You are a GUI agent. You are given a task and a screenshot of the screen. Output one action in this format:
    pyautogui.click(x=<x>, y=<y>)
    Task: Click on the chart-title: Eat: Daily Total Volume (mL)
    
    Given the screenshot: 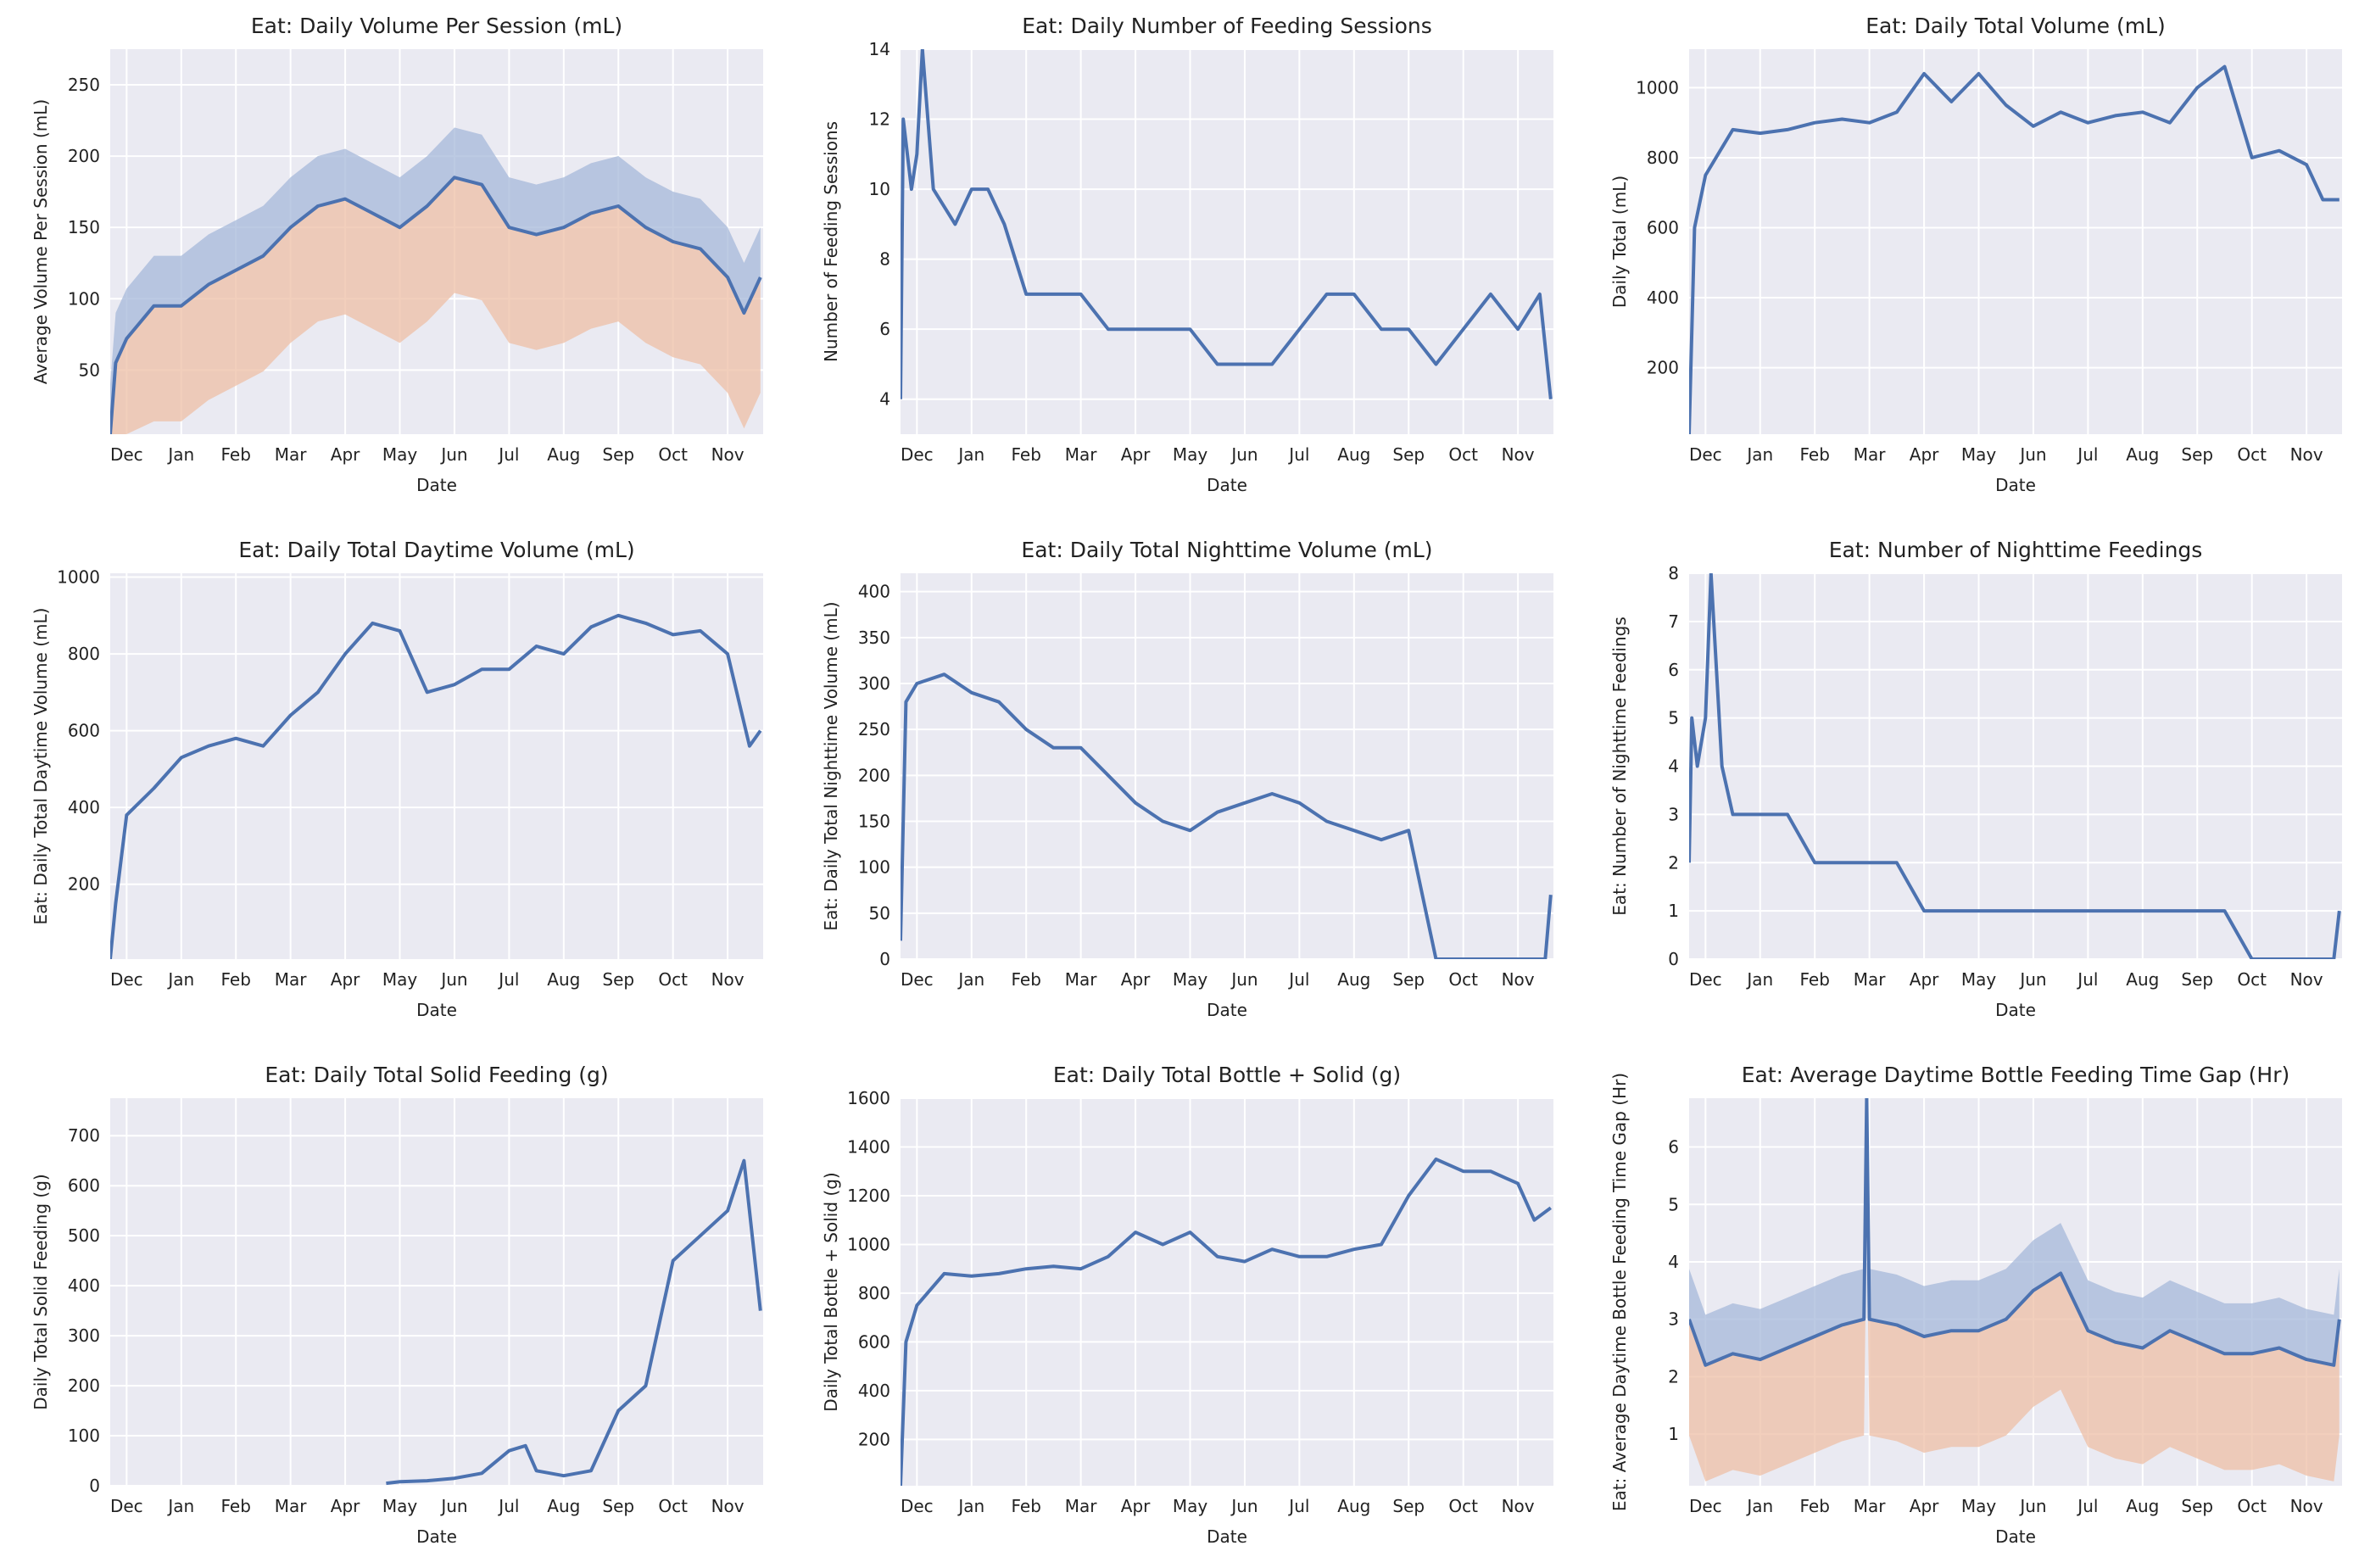 What is the action you would take?
    pyautogui.click(x=2015, y=26)
    